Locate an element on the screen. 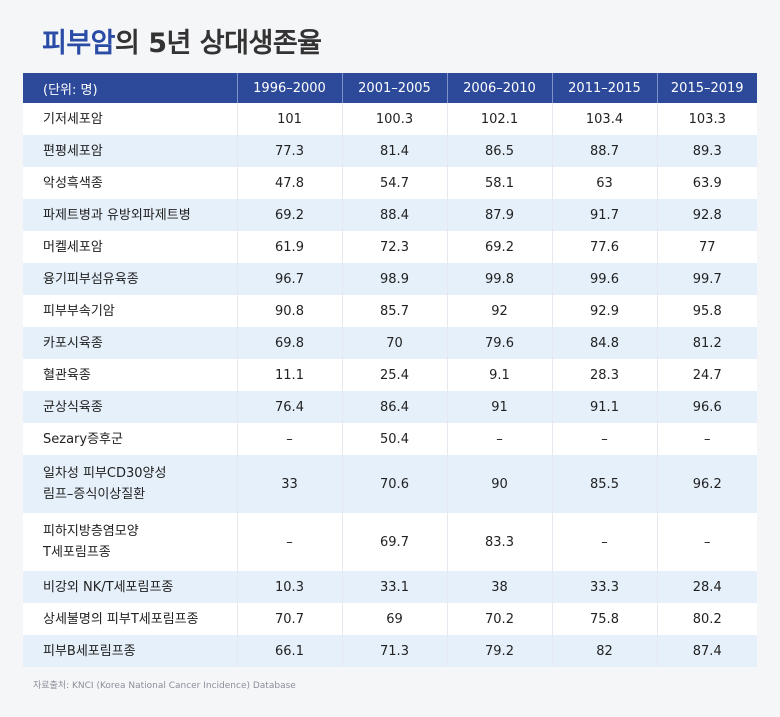  table-row: 머켈세포암 61.9 72.3 69.2 77.6 77 is located at coordinates (390, 247).